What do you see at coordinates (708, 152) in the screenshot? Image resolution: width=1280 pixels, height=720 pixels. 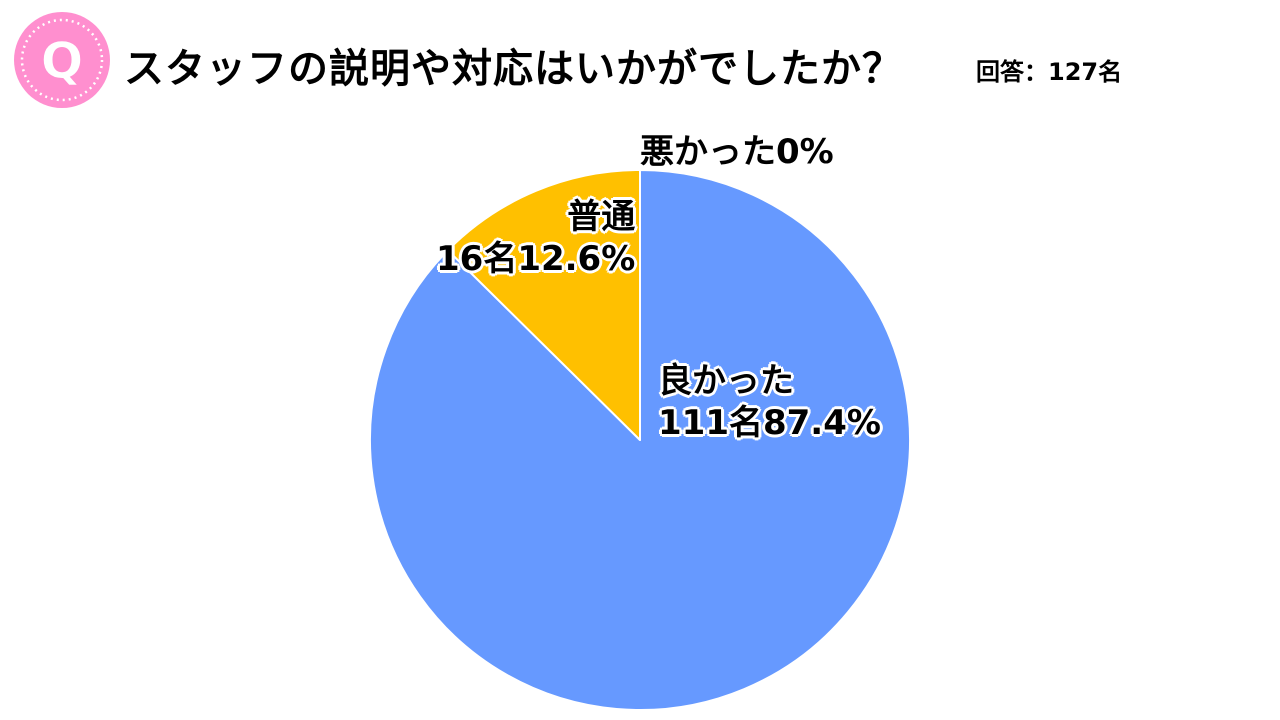 I see `slice-label-bad-name: 悪かった` at bounding box center [708, 152].